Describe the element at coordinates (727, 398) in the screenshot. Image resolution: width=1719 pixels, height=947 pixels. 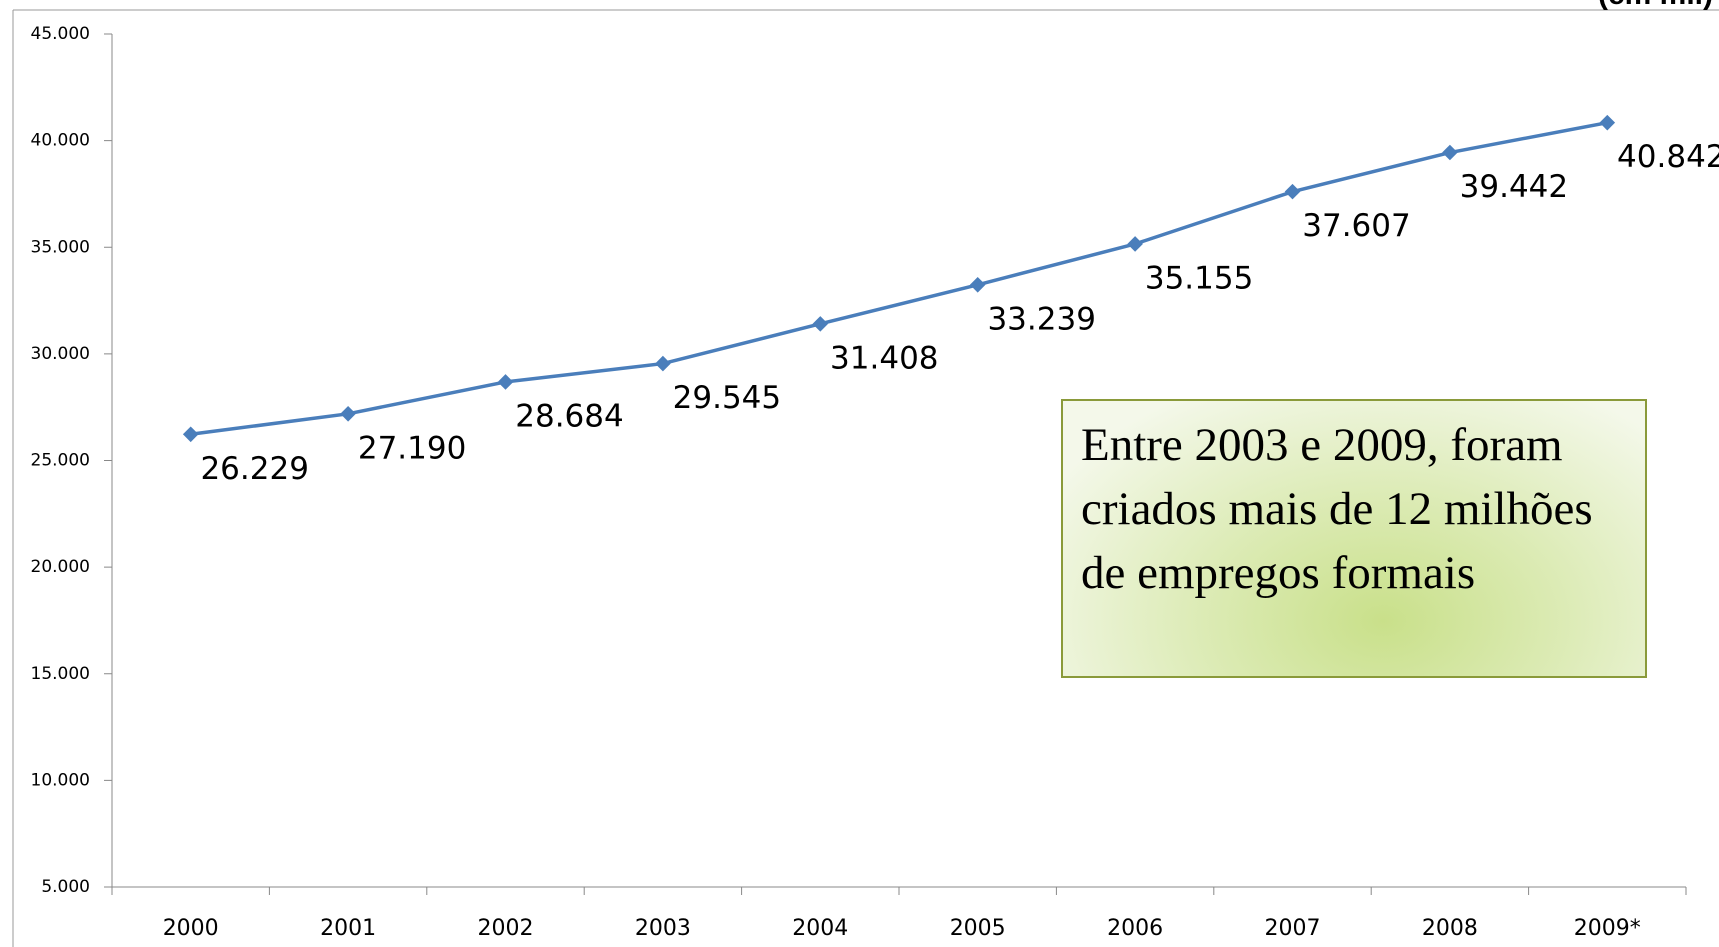
I see `data-label: 29.545` at that location.